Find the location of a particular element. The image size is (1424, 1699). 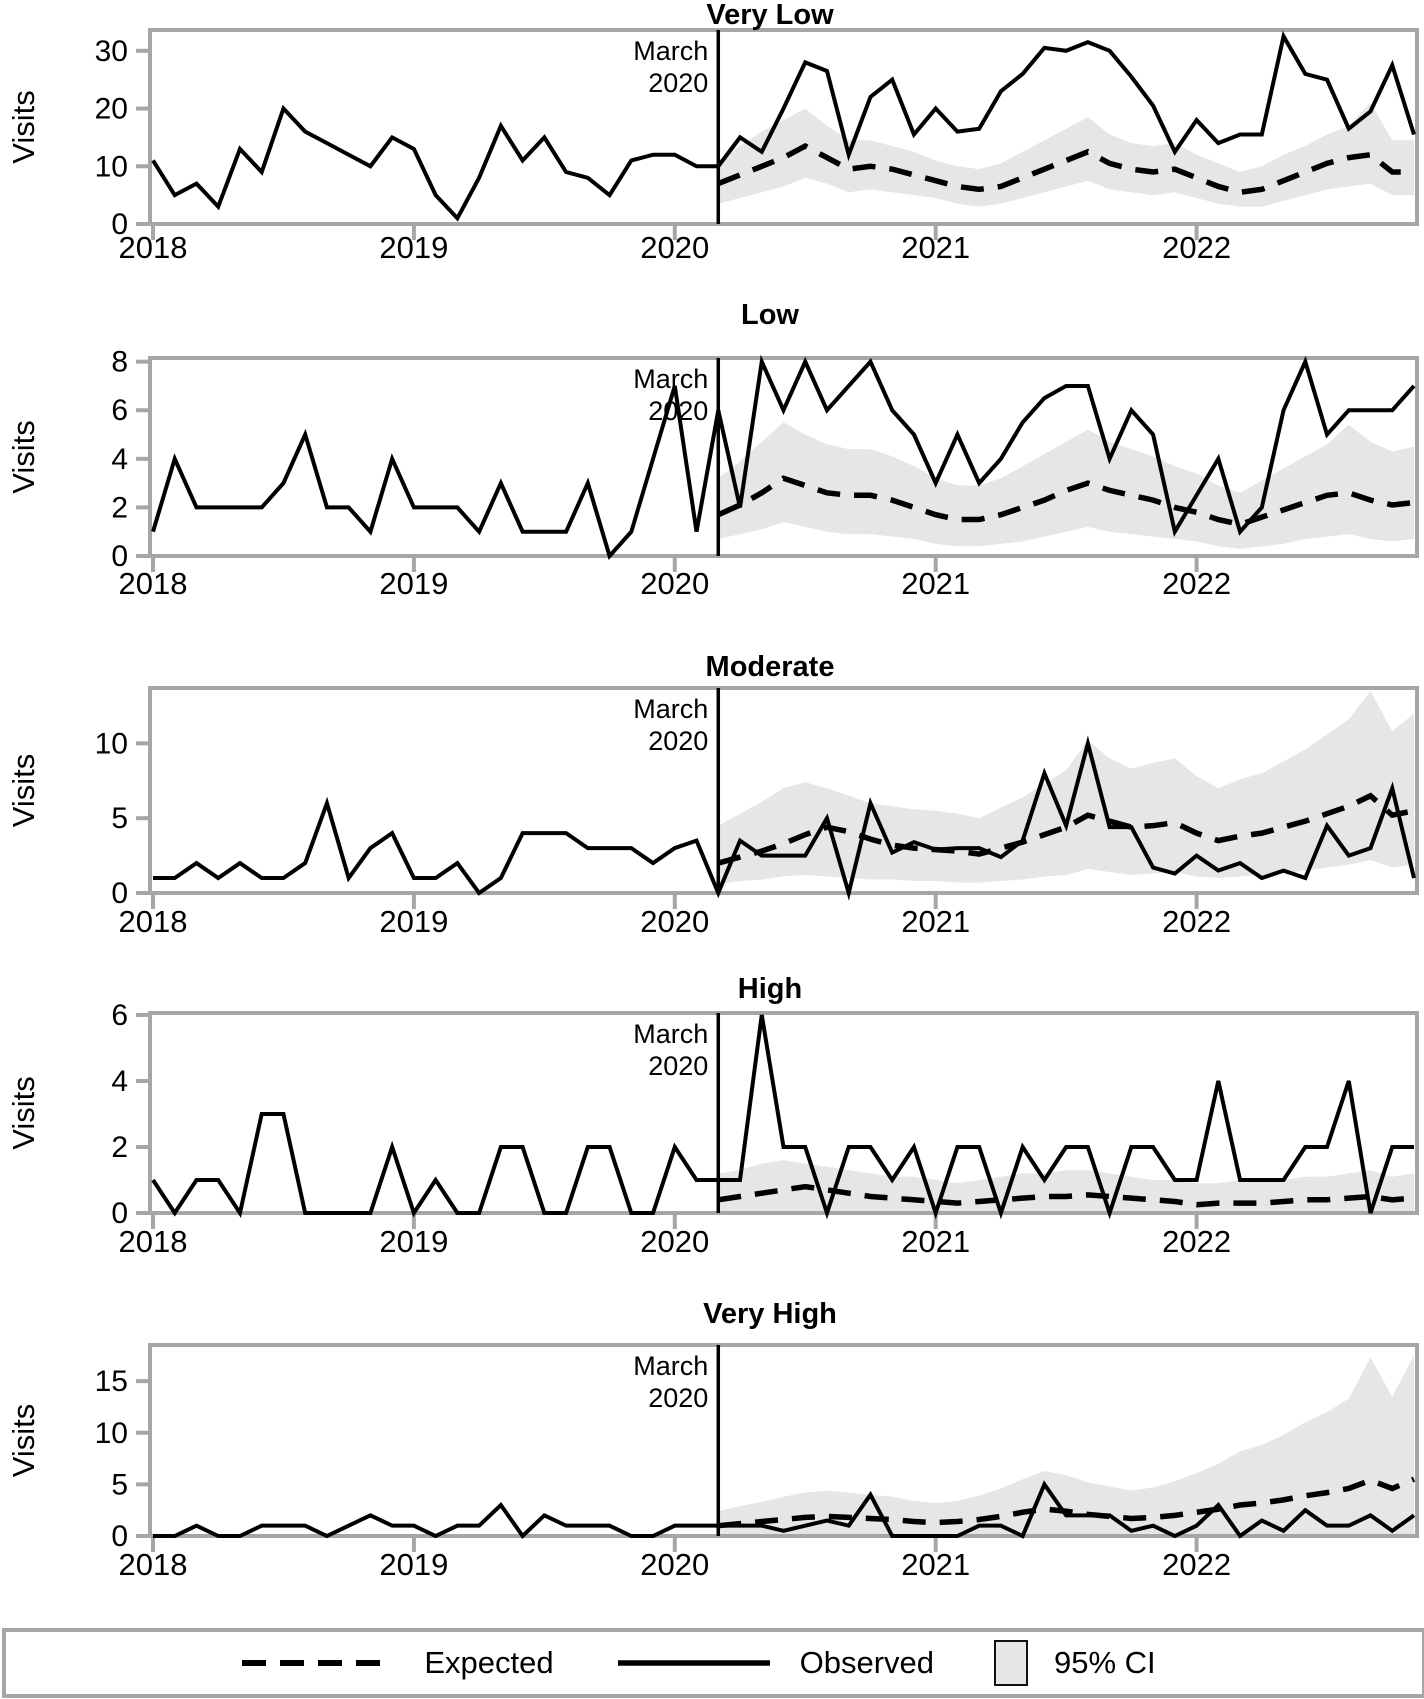

panel-title: Moderate is located at coordinates (770, 667).